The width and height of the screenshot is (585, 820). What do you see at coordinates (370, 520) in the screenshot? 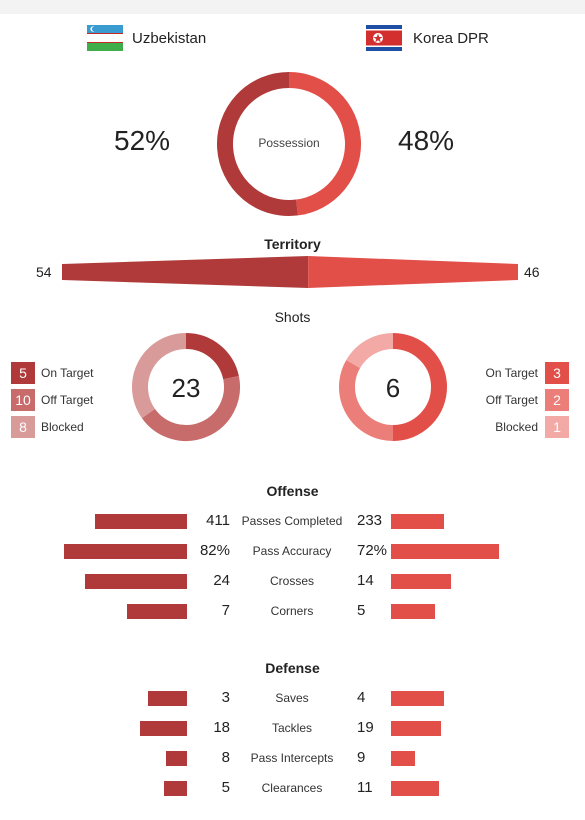
I see `offense-passes-completed-away-value: 233` at bounding box center [370, 520].